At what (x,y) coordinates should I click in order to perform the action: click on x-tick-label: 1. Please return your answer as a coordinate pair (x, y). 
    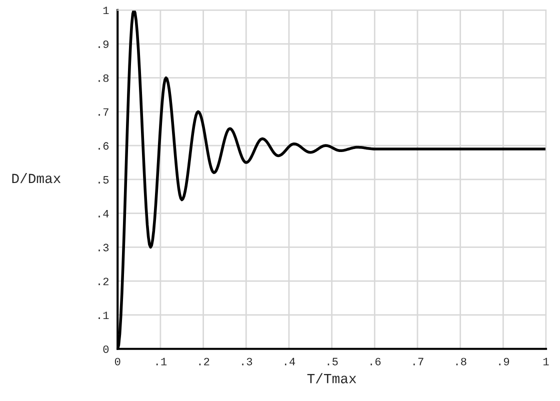
    Looking at the image, I should click on (546, 362).